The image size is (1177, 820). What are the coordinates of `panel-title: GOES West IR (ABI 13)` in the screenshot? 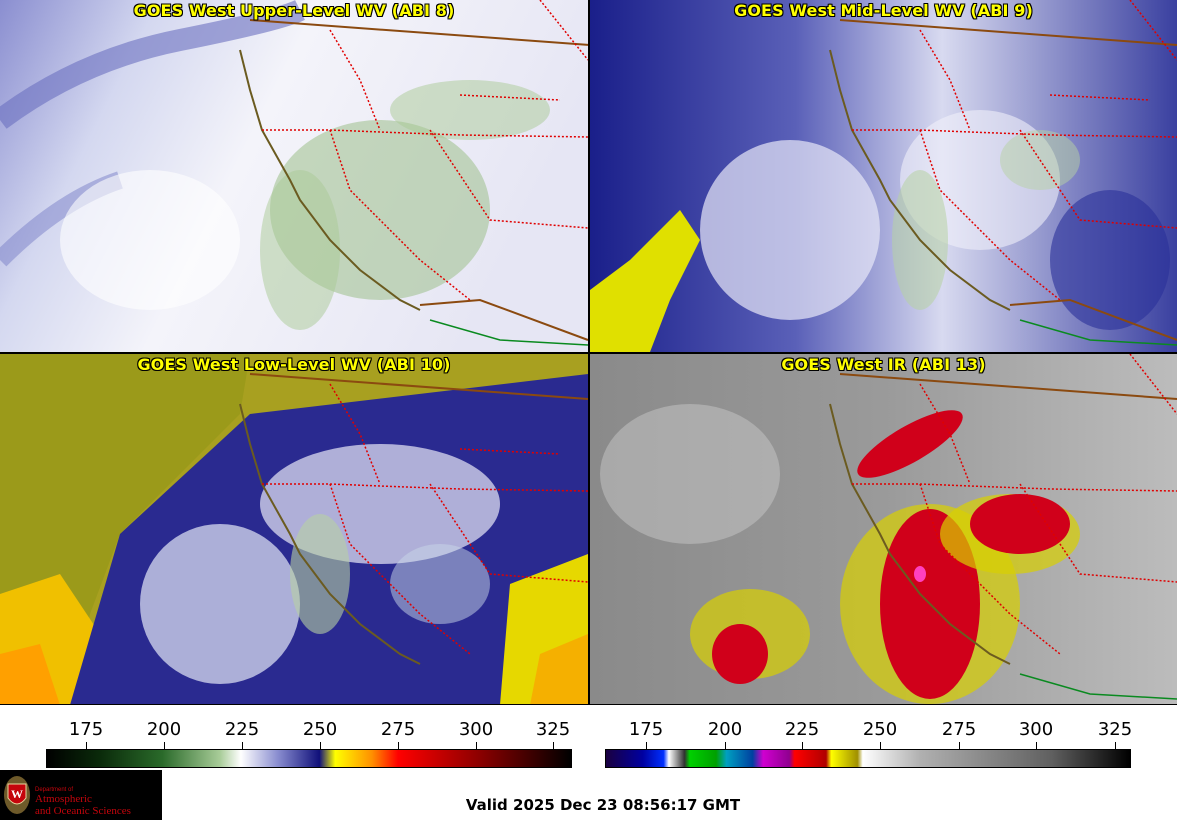 It's located at (883, 364).